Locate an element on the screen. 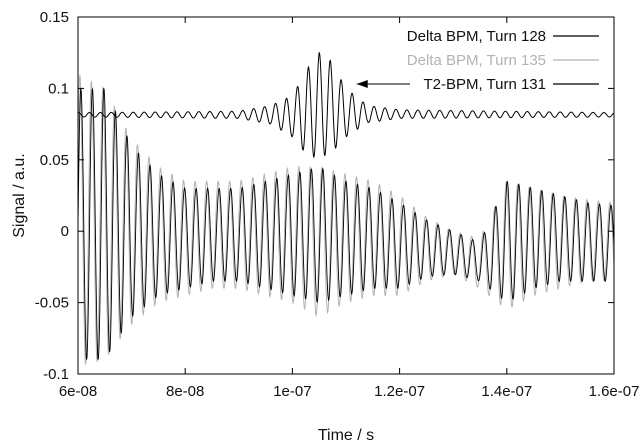 This screenshot has height=445, width=643. x-tick-label: 8e-08 is located at coordinates (185, 391).